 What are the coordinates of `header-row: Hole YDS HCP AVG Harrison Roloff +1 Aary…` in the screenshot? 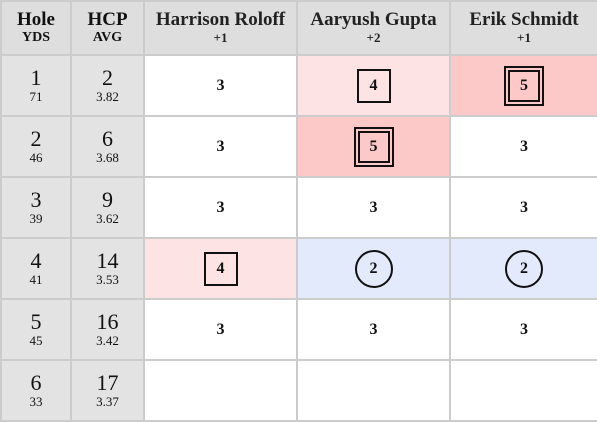 It's located at (298, 28).